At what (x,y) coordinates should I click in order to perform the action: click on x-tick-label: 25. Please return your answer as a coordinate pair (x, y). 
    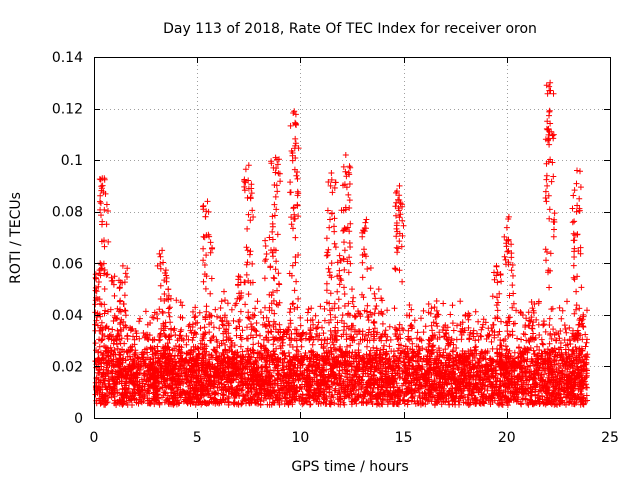
    Looking at the image, I should click on (610, 438).